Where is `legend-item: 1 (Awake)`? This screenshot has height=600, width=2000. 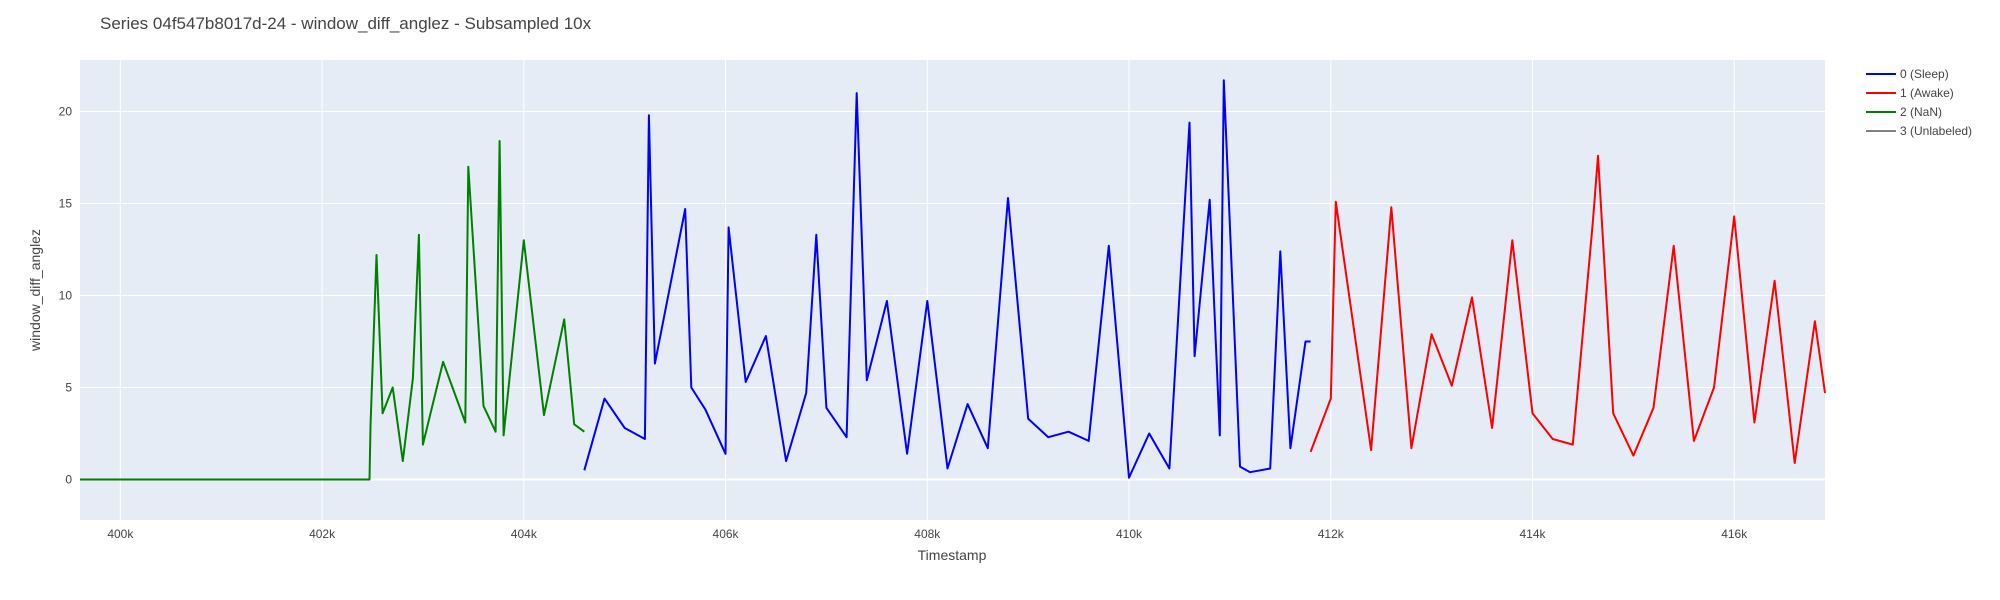 legend-item: 1 (Awake) is located at coordinates (1910, 93).